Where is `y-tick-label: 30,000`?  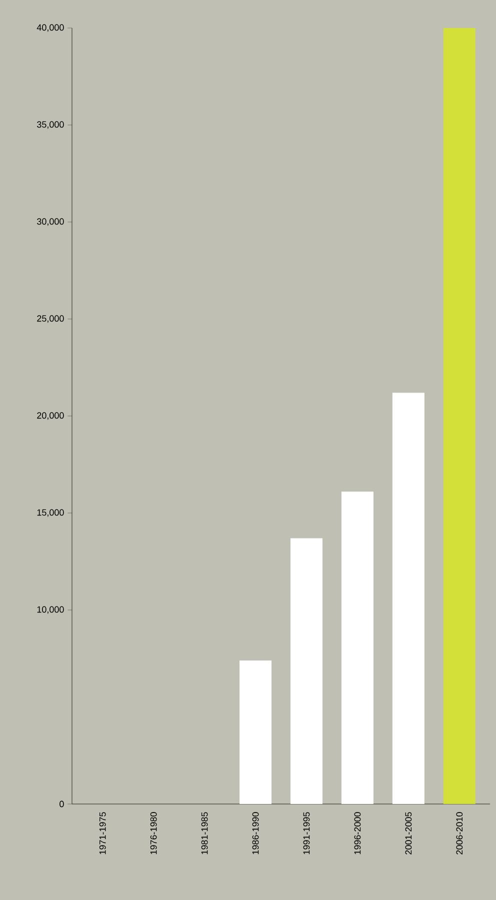
y-tick-label: 30,000 is located at coordinates (50, 222).